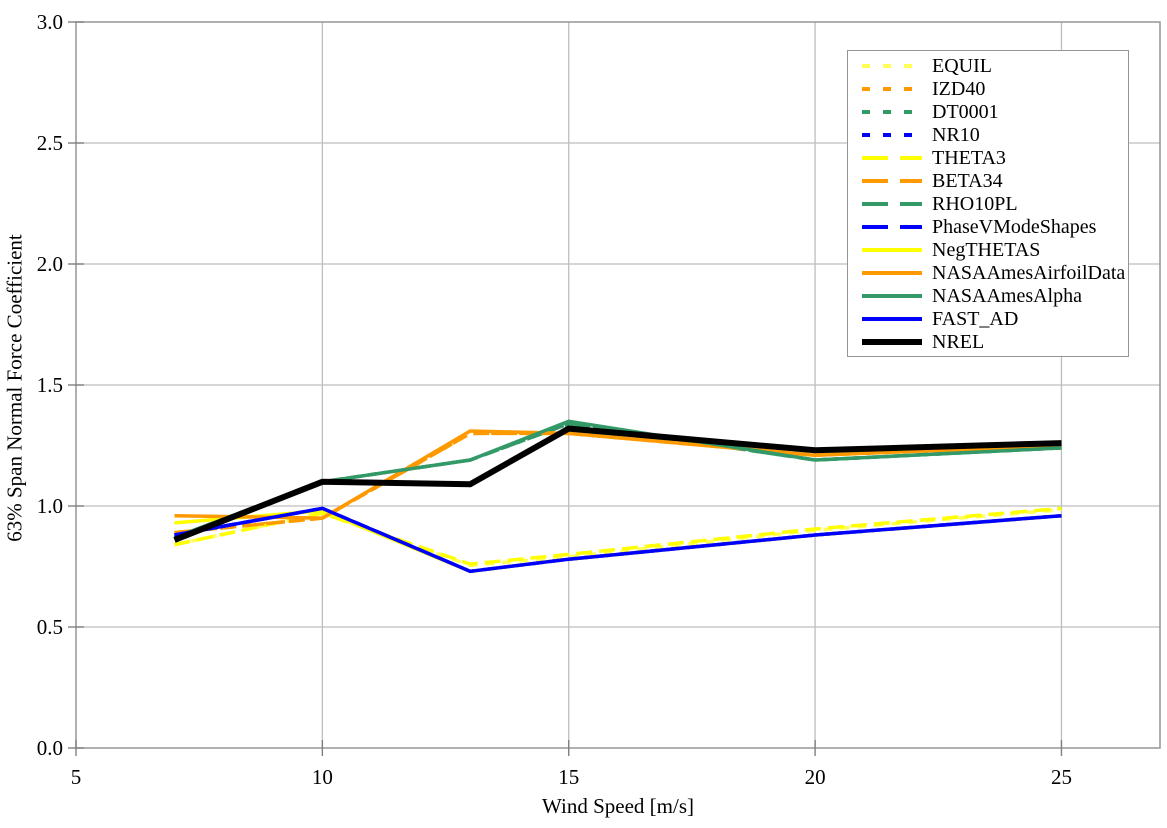 This screenshot has height=828, width=1167. What do you see at coordinates (618, 540) in the screenshot?
I see `series-line-FAST_AD` at bounding box center [618, 540].